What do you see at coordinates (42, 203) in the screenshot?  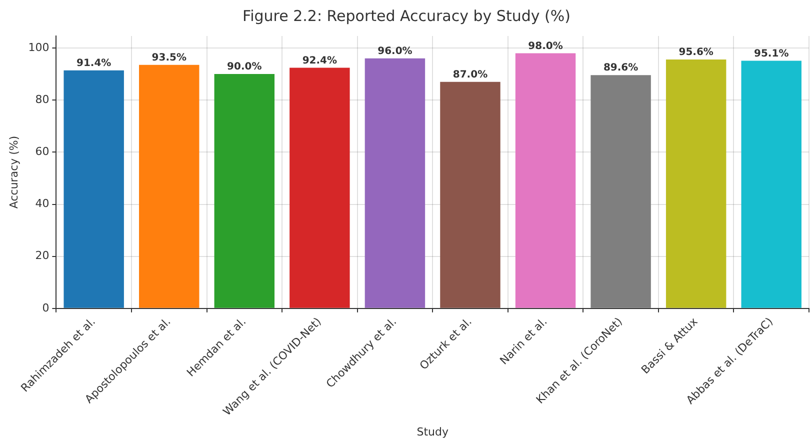 I see `y-tick-label: 40` at bounding box center [42, 203].